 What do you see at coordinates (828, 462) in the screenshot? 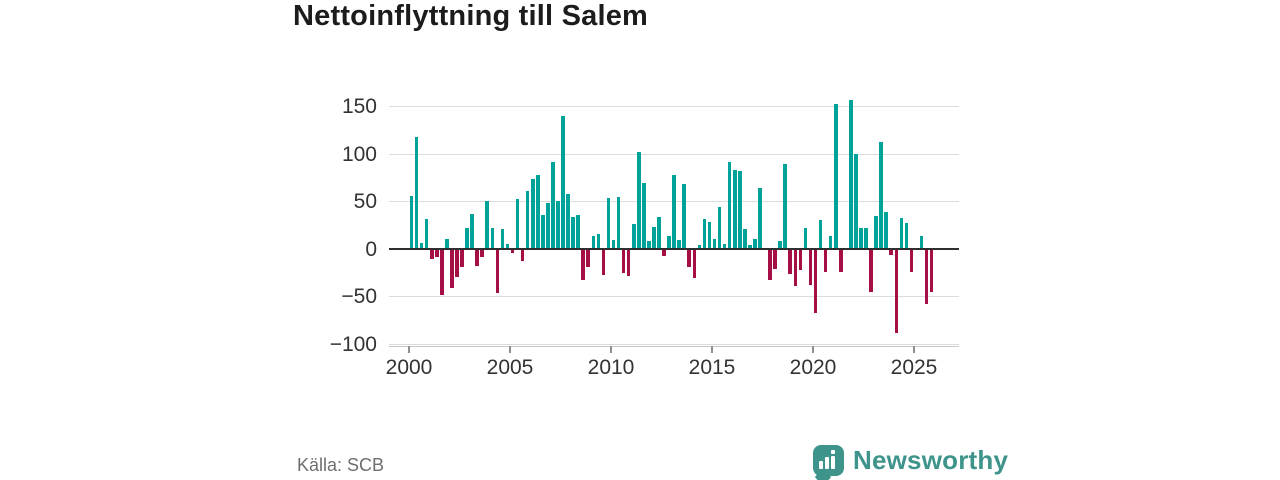
I see `newsworthy-speech-bubble-barchart-icon` at bounding box center [828, 462].